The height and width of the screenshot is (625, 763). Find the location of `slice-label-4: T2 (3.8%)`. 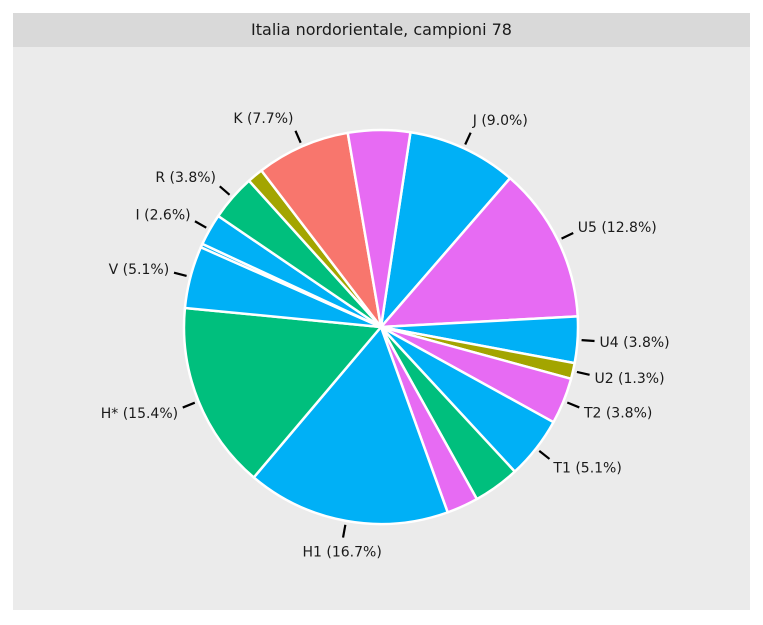

slice-label-4: T2 (3.8%) is located at coordinates (617, 414).